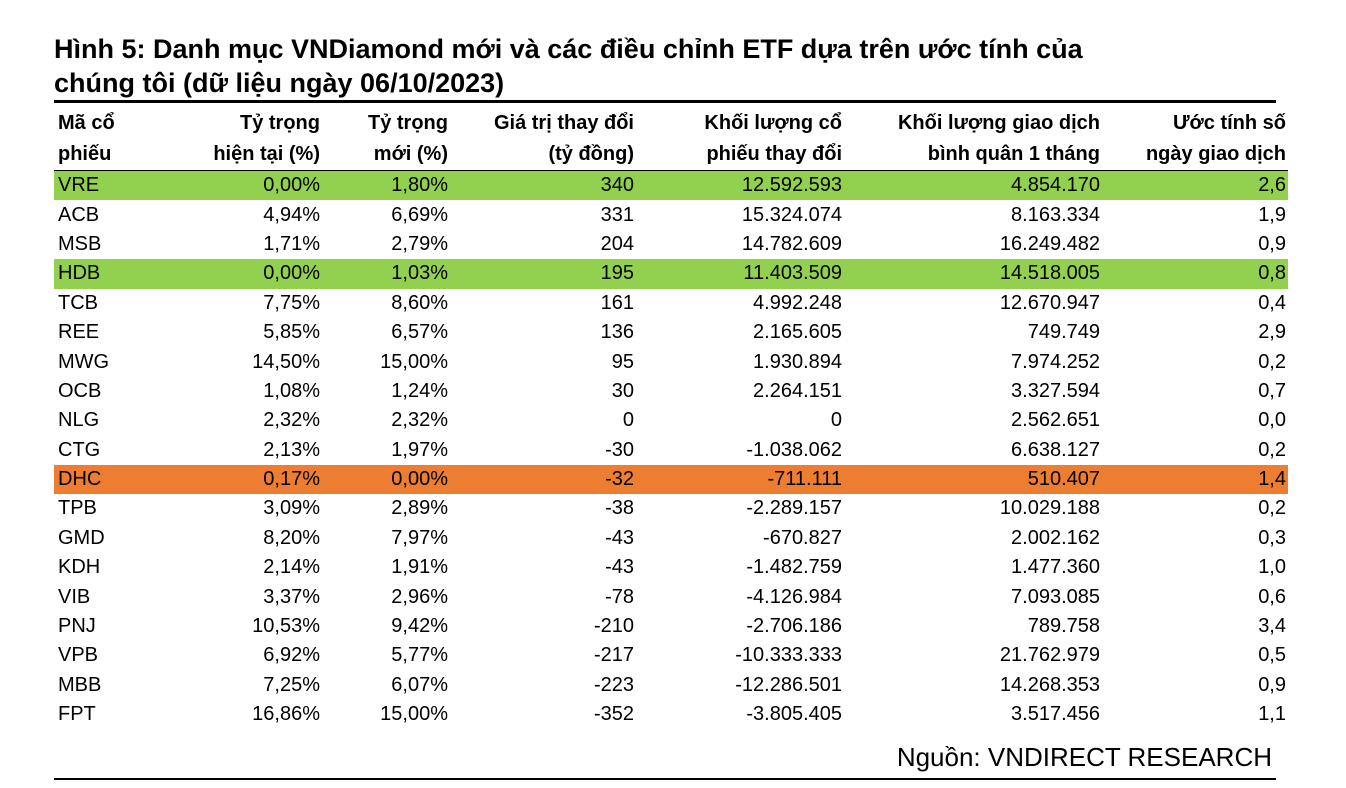 Image resolution: width=1346 pixels, height=788 pixels. Describe the element at coordinates (740, 274) in the screenshot. I see `cell-share-change: 11.403.509` at that location.